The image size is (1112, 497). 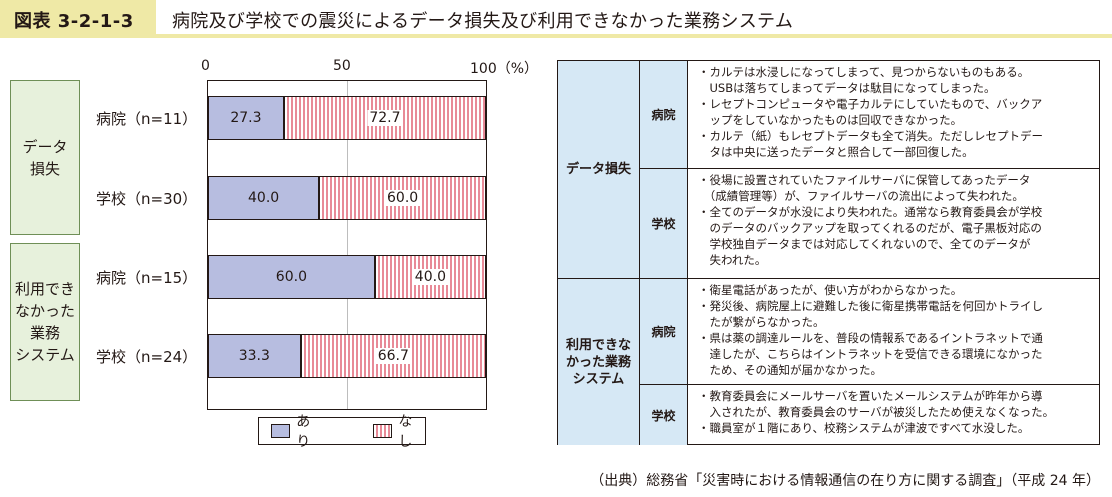 I want to click on table-category-data-loss: データ損失, so click(x=599, y=170).